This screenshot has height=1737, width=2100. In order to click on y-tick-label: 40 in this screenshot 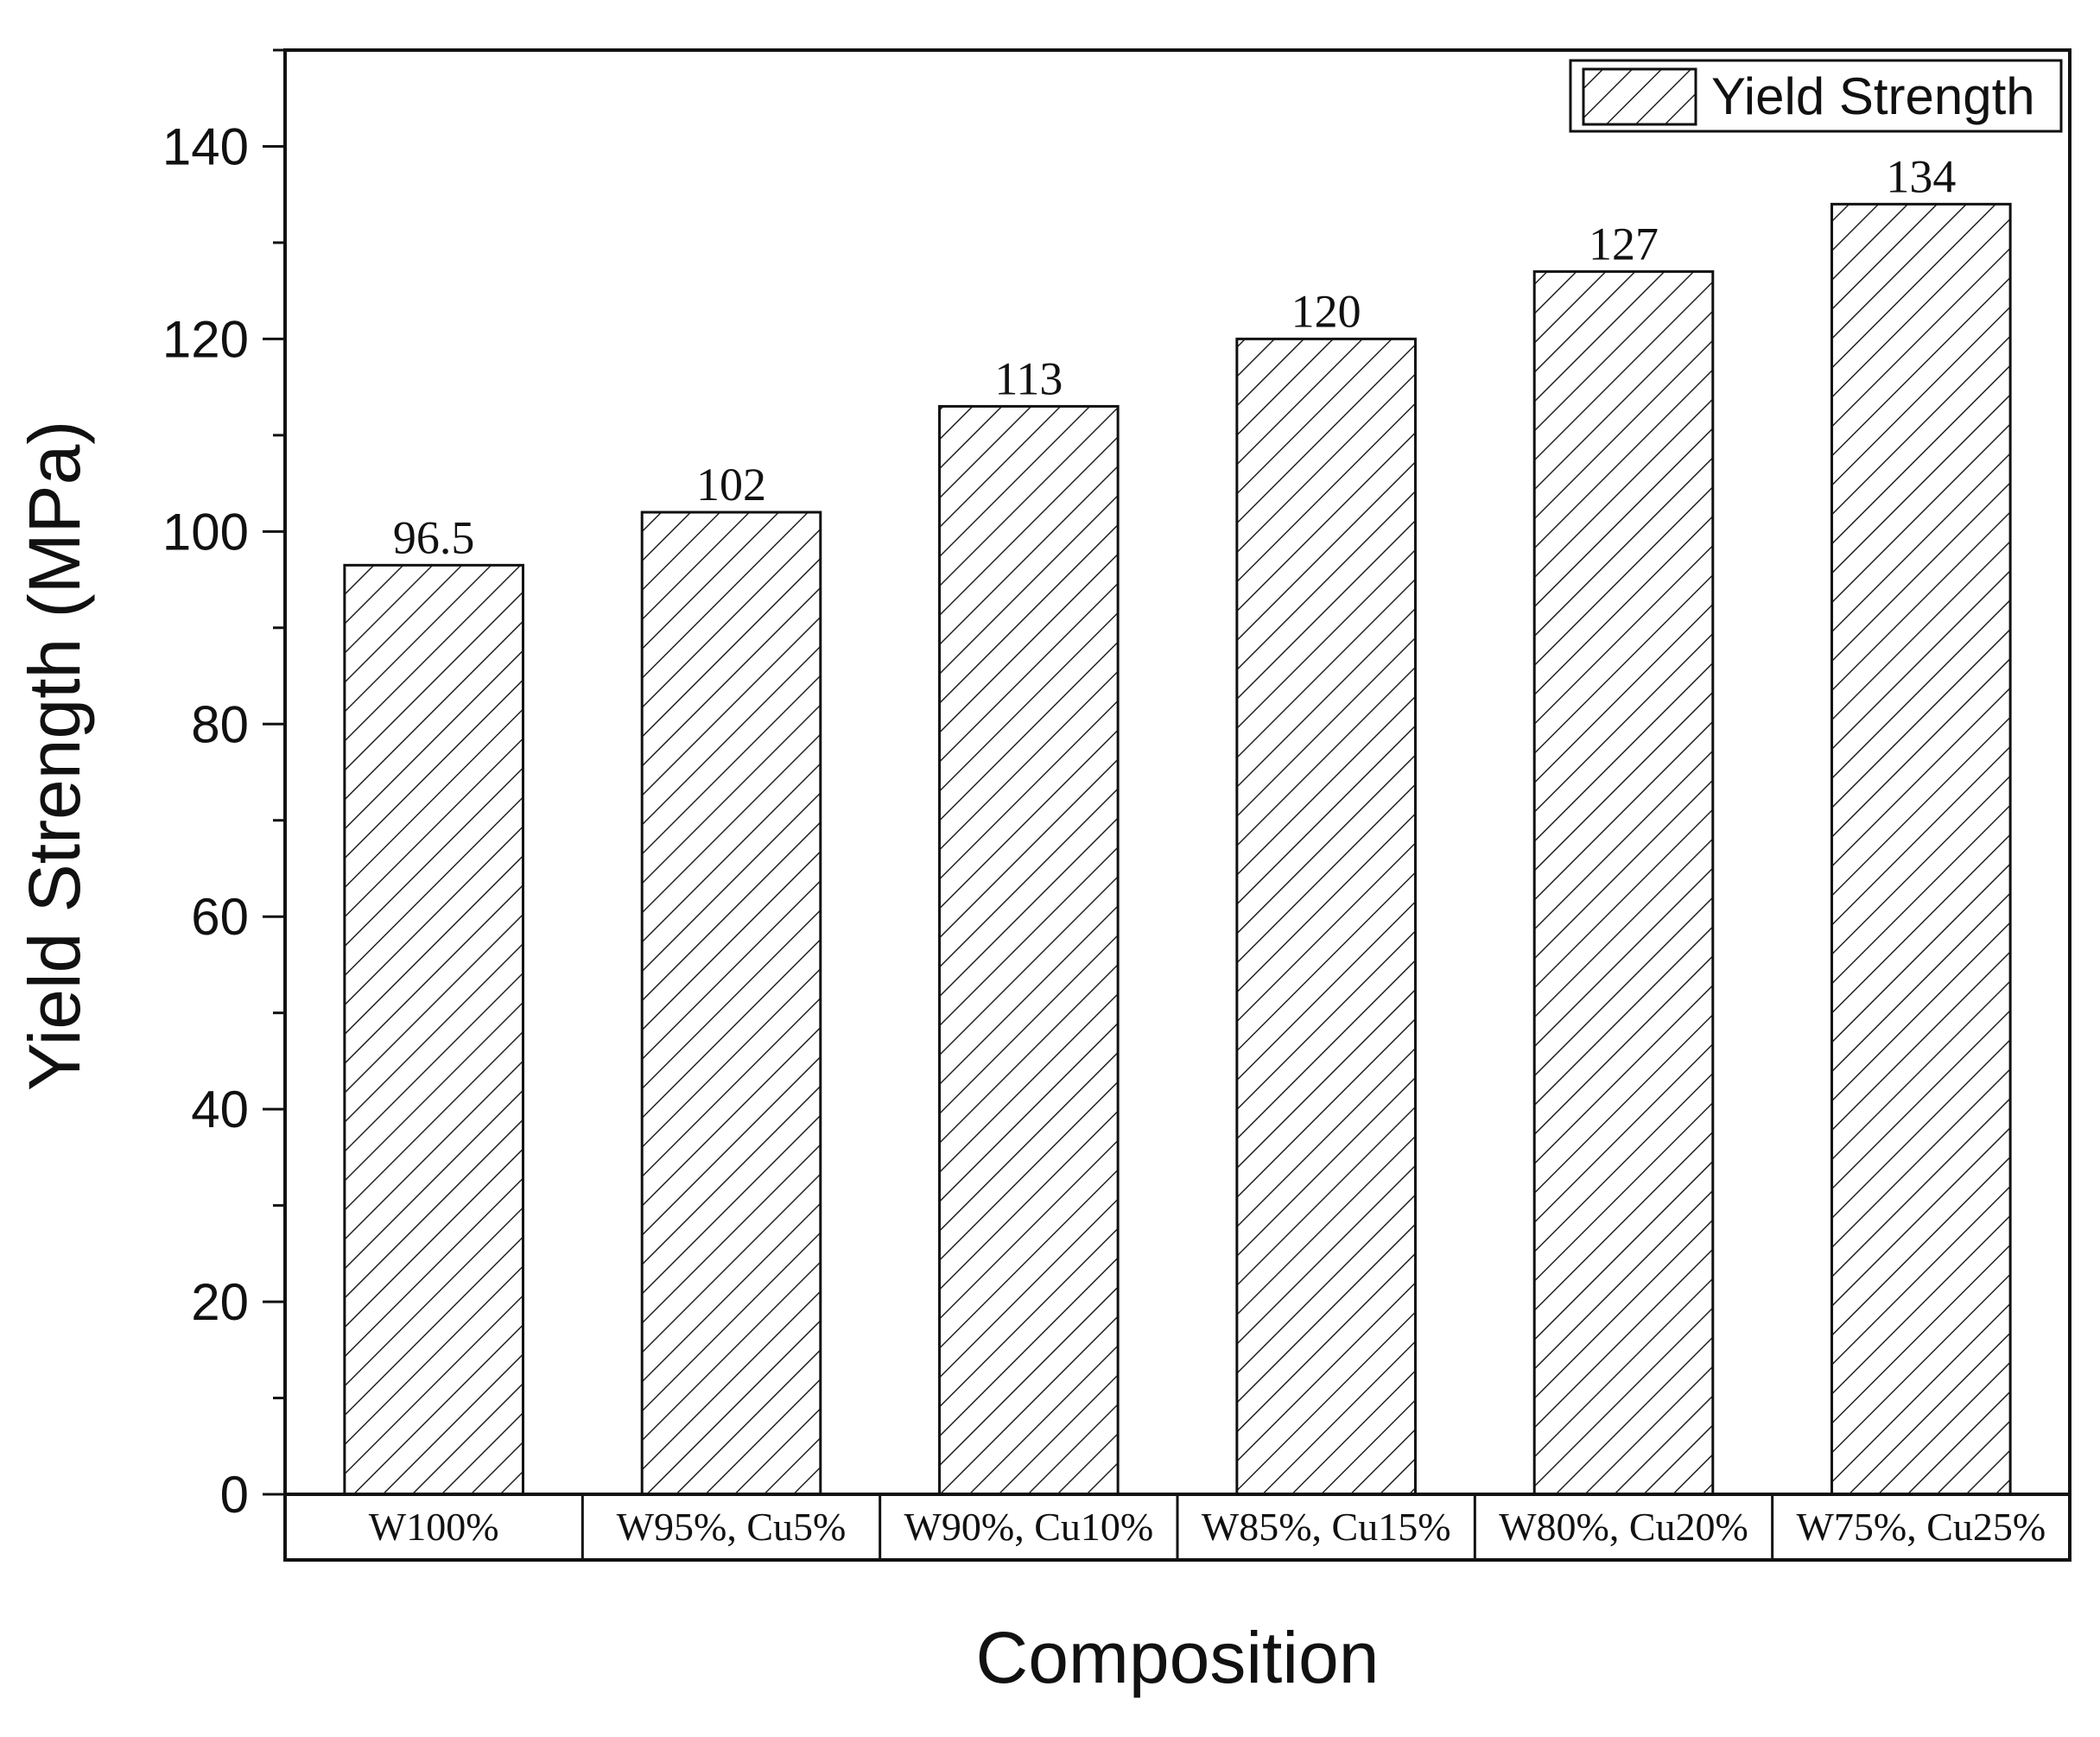, I will do `click(220, 1109)`.